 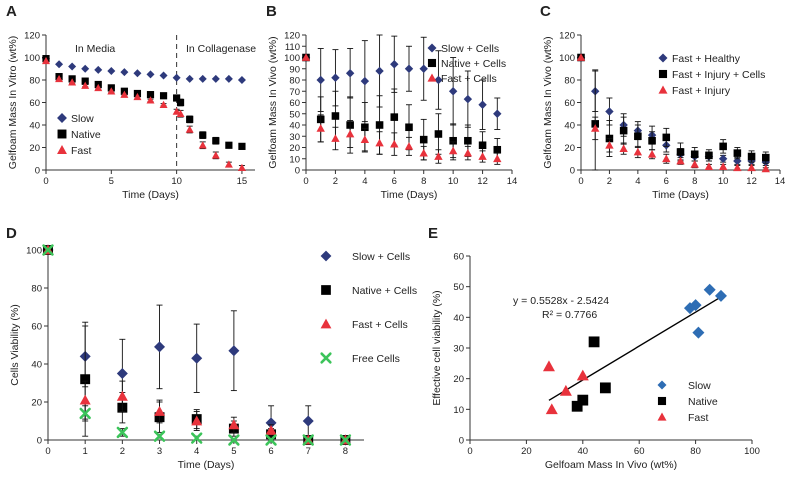 What do you see at coordinates (706, 59) in the screenshot?
I see `legend-label: Fast + Healthy` at bounding box center [706, 59].